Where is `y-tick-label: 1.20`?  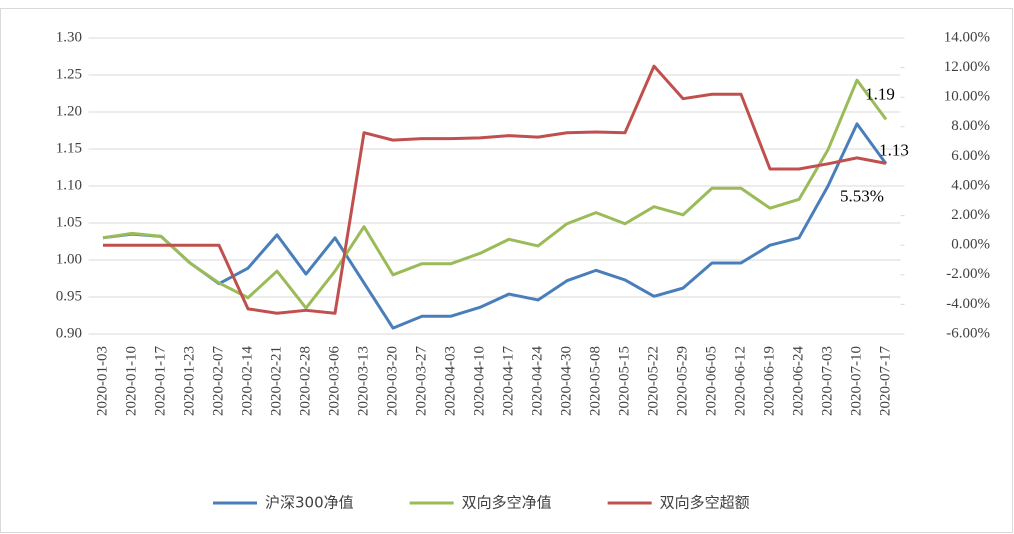
y-tick-label: 1.20 is located at coordinates (69, 111).